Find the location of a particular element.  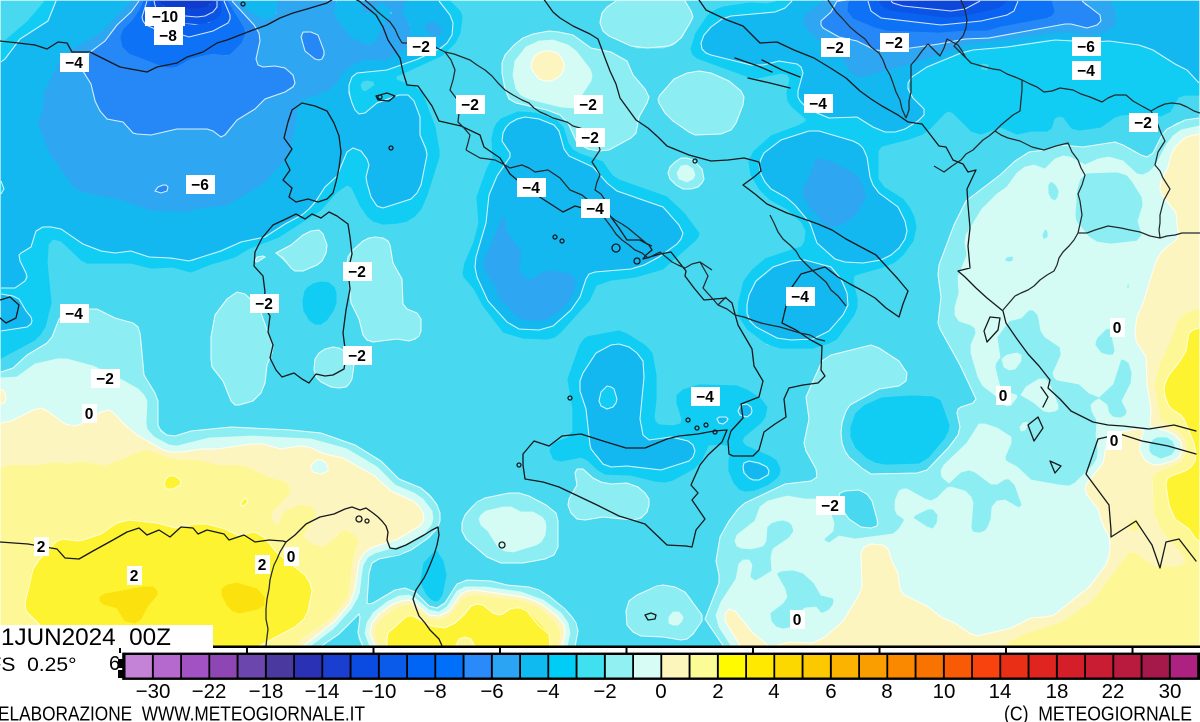

svg-text: 8 is located at coordinates (886, 691).